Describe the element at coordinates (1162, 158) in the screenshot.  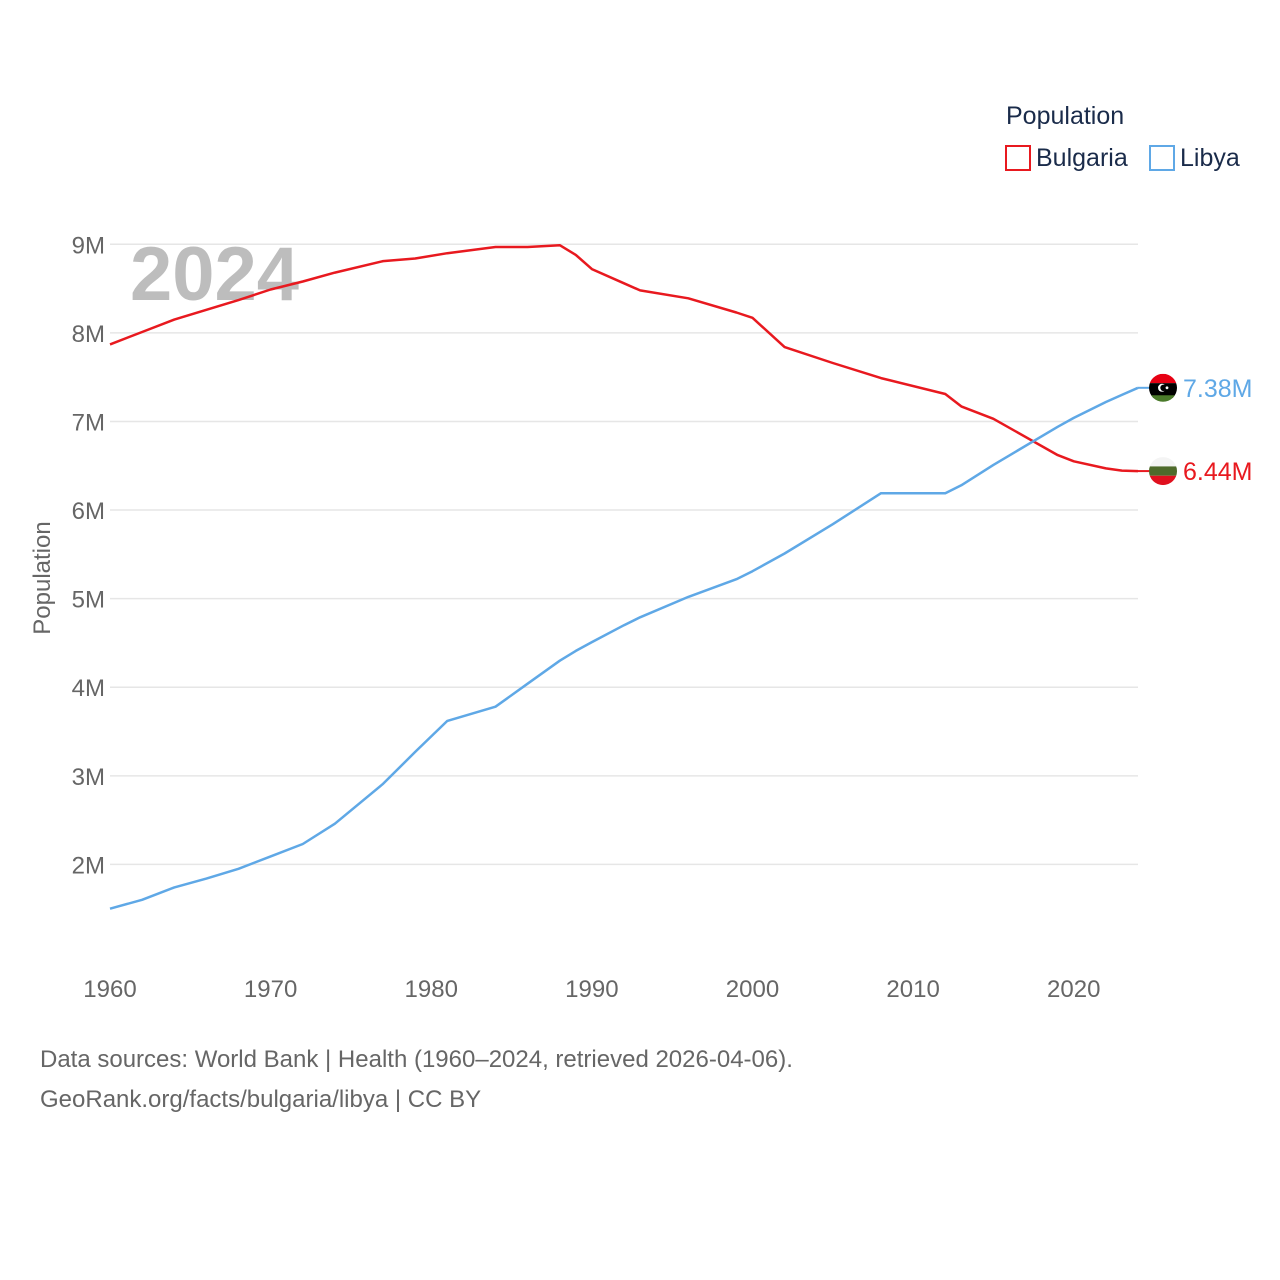
I see `legend-swatch-libya` at that location.